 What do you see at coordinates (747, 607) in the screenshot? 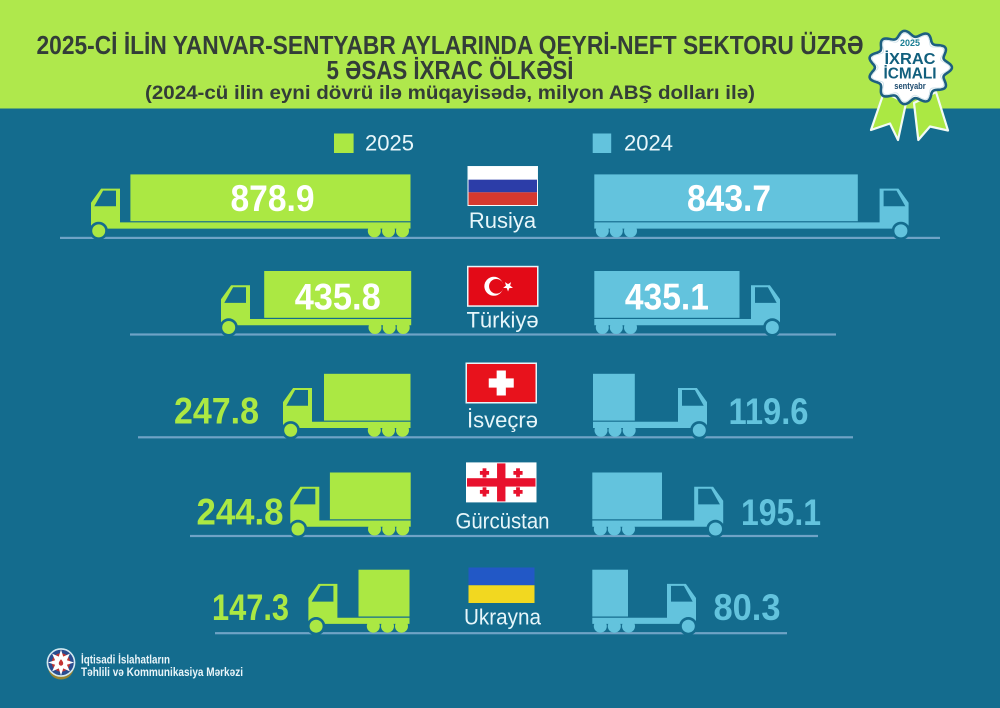
I see `svg-text: 80.3` at bounding box center [747, 607].